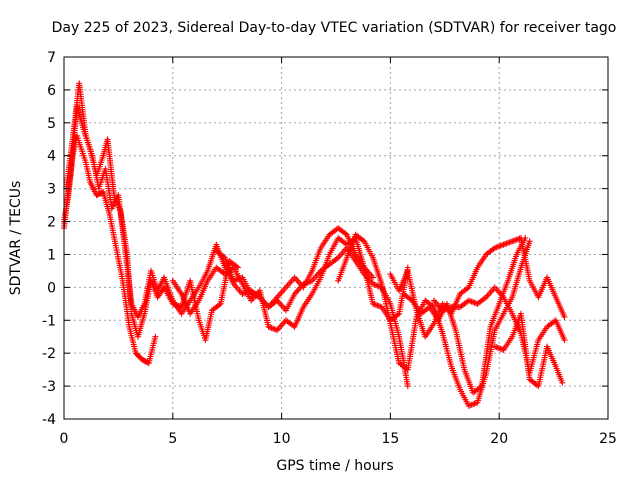  I want to click on series-sat-b, so click(151, 223).